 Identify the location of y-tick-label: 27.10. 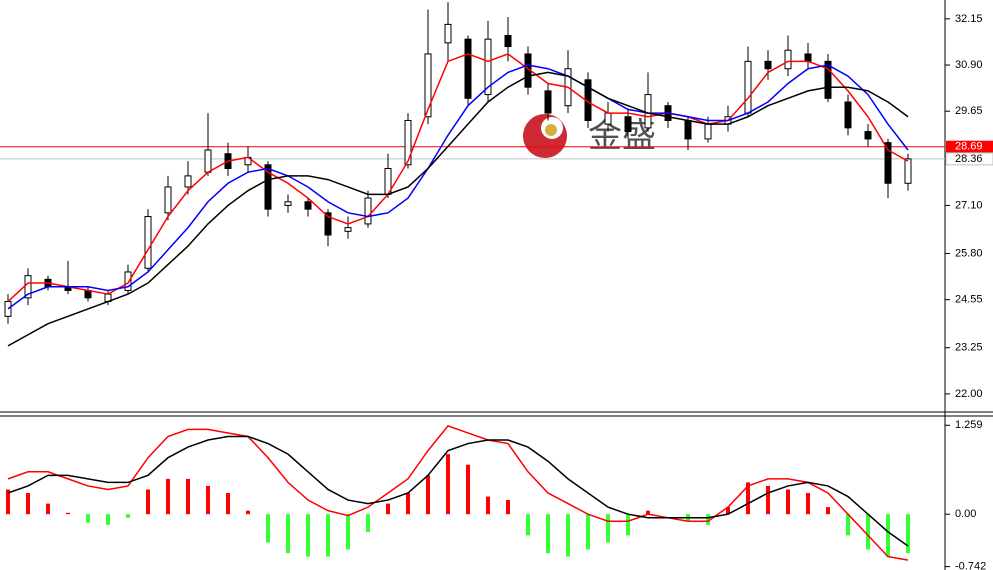
(969, 205).